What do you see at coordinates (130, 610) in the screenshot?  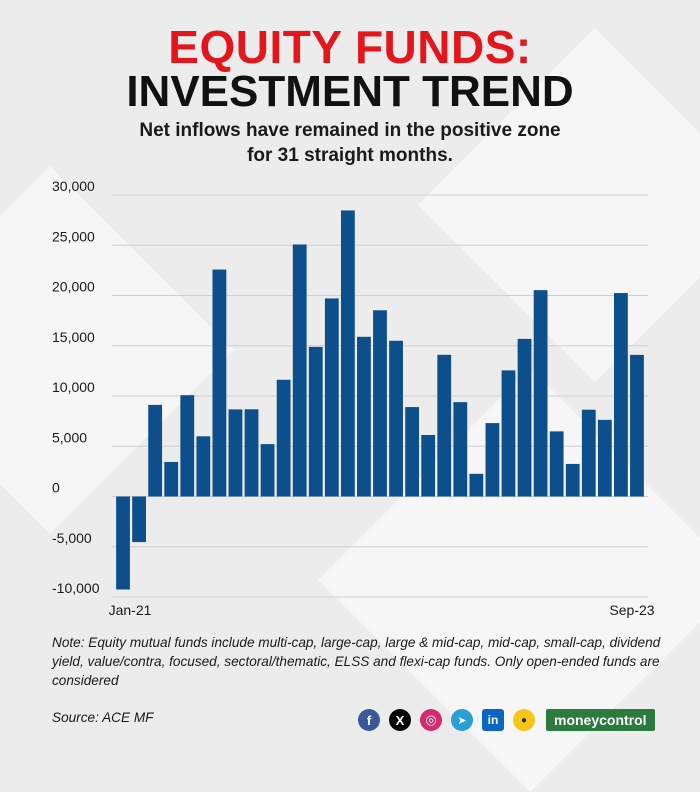 I see `x-axis-start-label: Jan-21` at bounding box center [130, 610].